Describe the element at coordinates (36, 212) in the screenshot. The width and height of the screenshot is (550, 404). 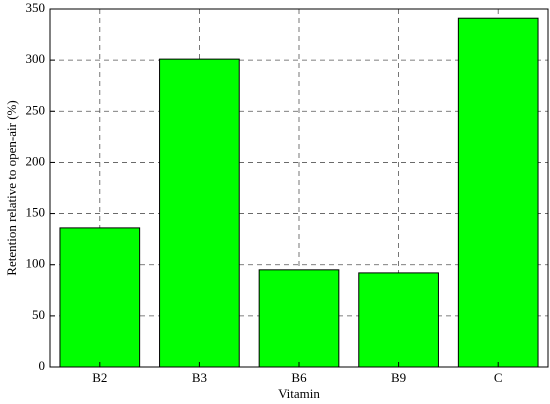
I see `y-tick-label: 150` at that location.